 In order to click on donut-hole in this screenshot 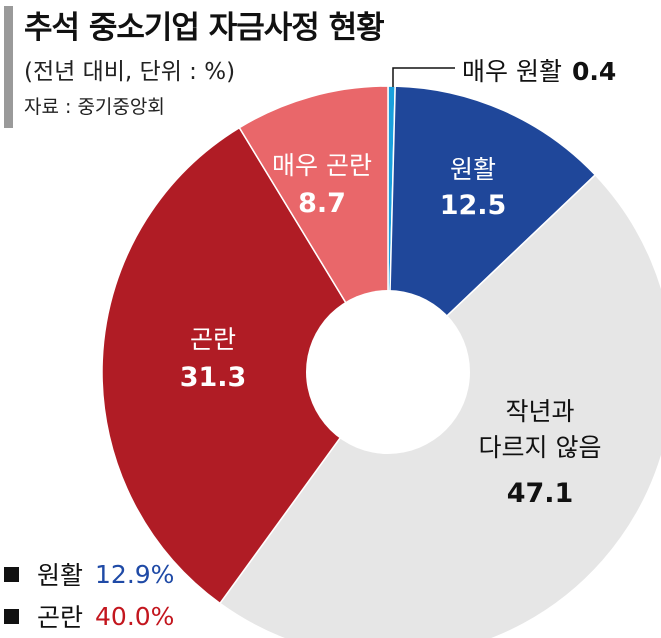, I will do `click(388, 372)`.